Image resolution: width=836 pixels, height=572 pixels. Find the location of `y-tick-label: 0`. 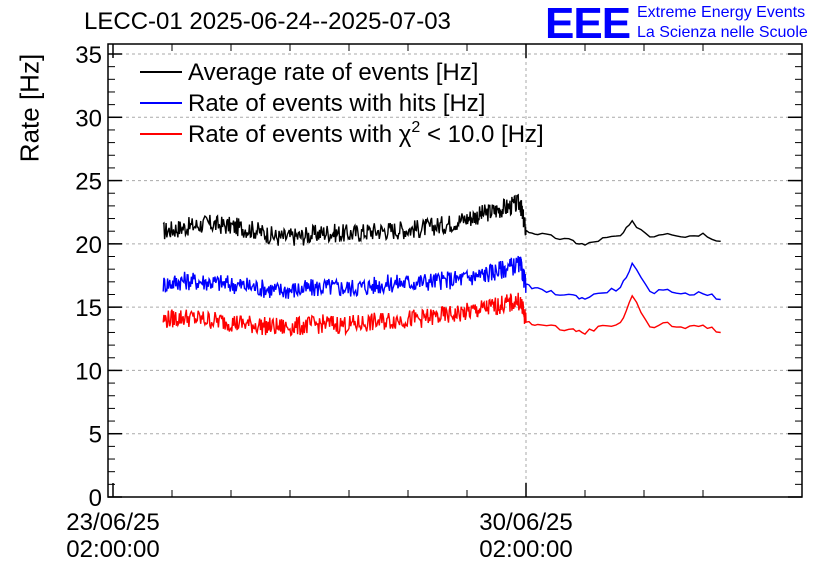

y-tick-label: 0 is located at coordinates (95, 498).